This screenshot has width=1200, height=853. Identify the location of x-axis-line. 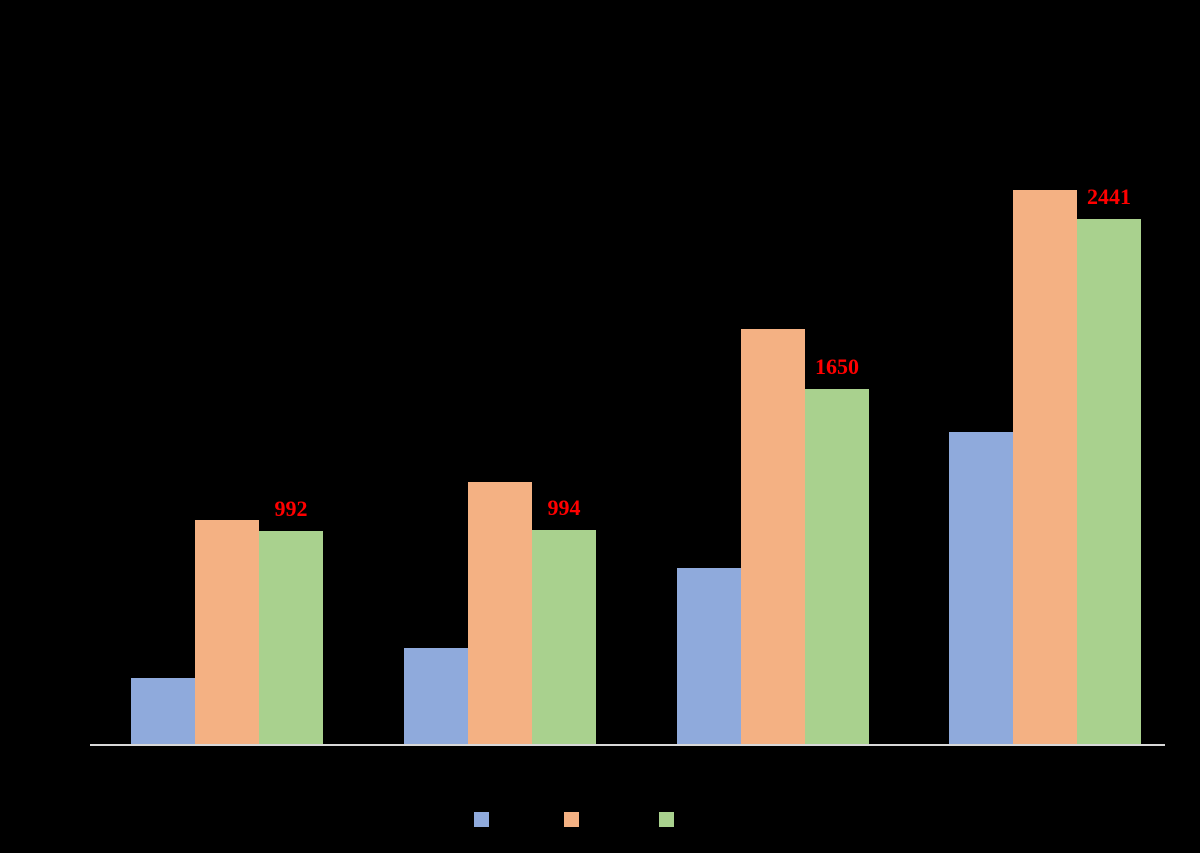
(627, 745).